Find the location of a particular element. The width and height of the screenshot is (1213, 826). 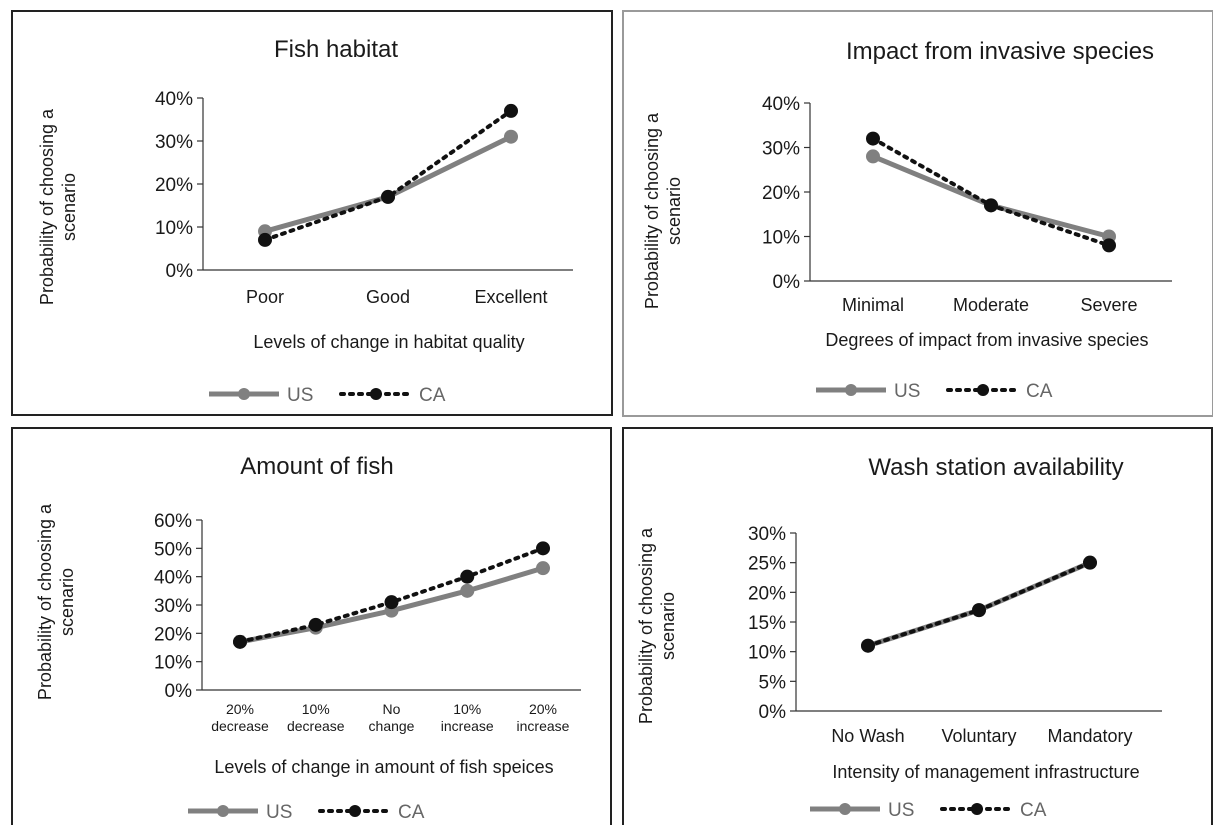

x-category-label: Moderate is located at coordinates (991, 305).